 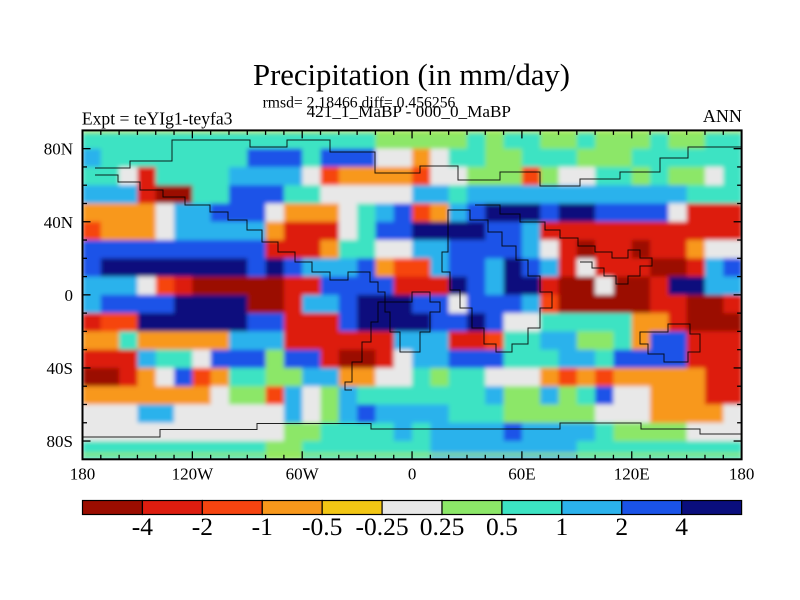 I want to click on svg-text: 40S, so click(x=60, y=368).